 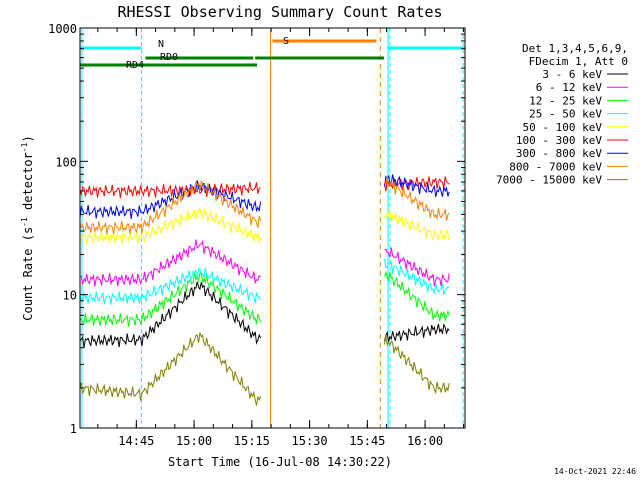 What do you see at coordinates (572, 74) in the screenshot?
I see `legend-entry-label: 3 - 6 keV` at bounding box center [572, 74].